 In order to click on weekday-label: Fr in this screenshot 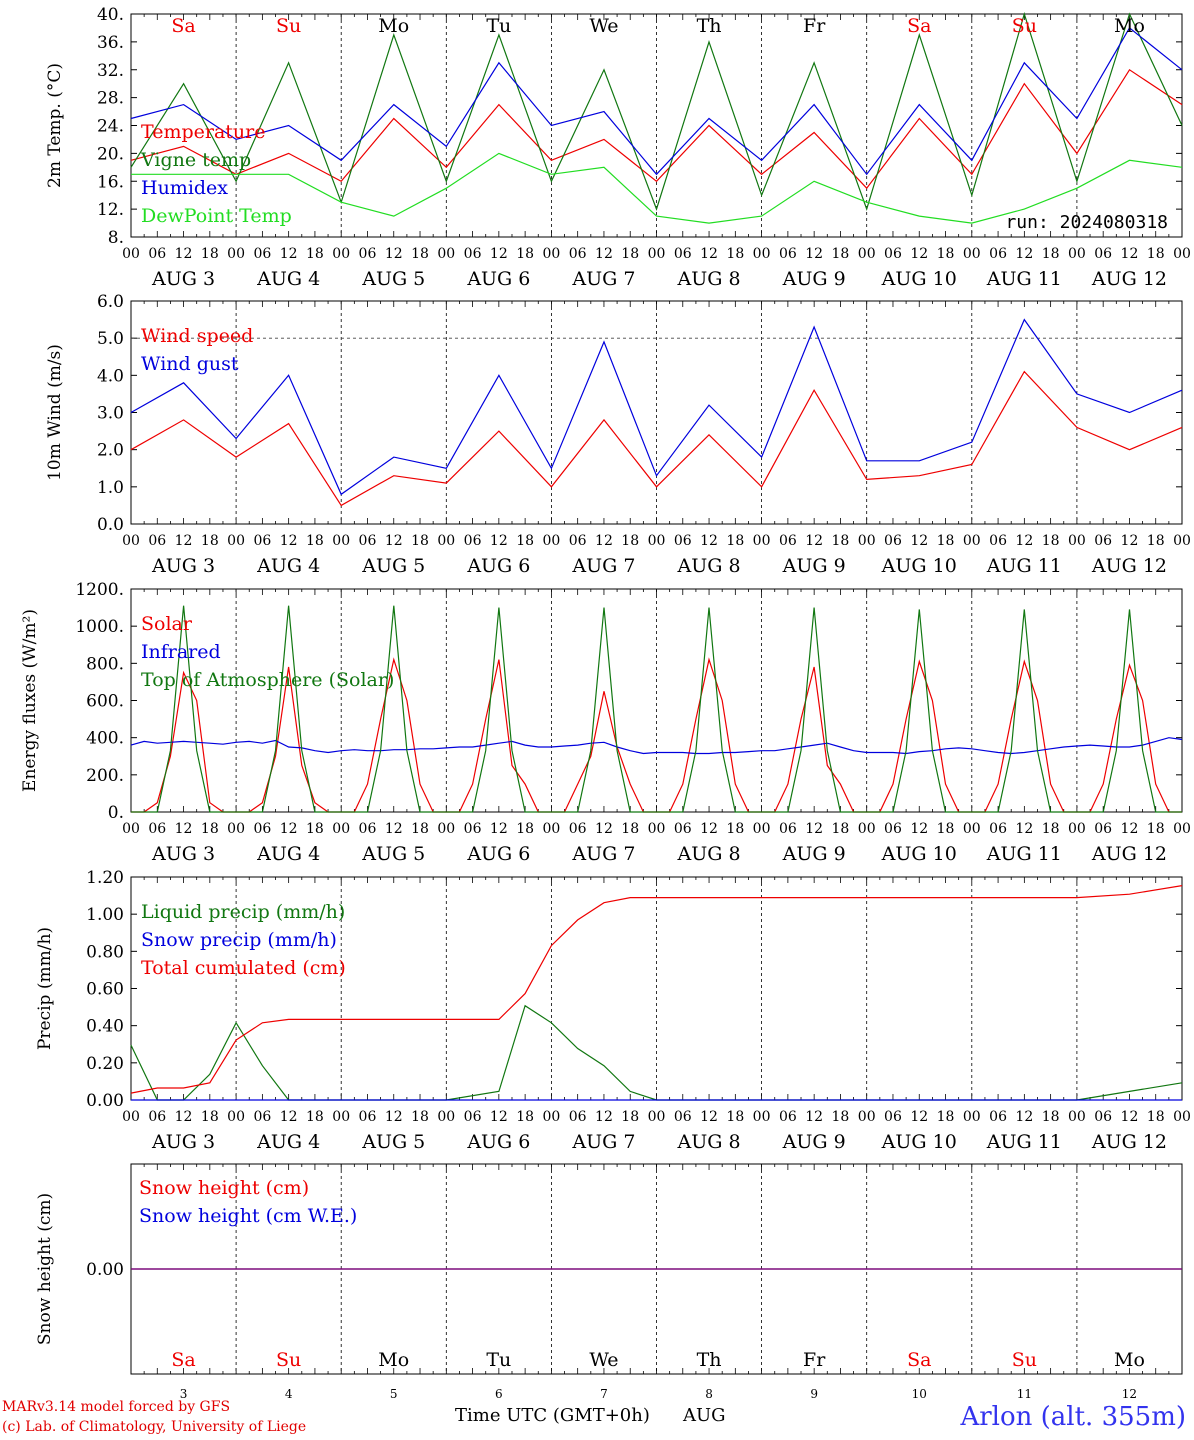, I will do `click(814, 26)`.